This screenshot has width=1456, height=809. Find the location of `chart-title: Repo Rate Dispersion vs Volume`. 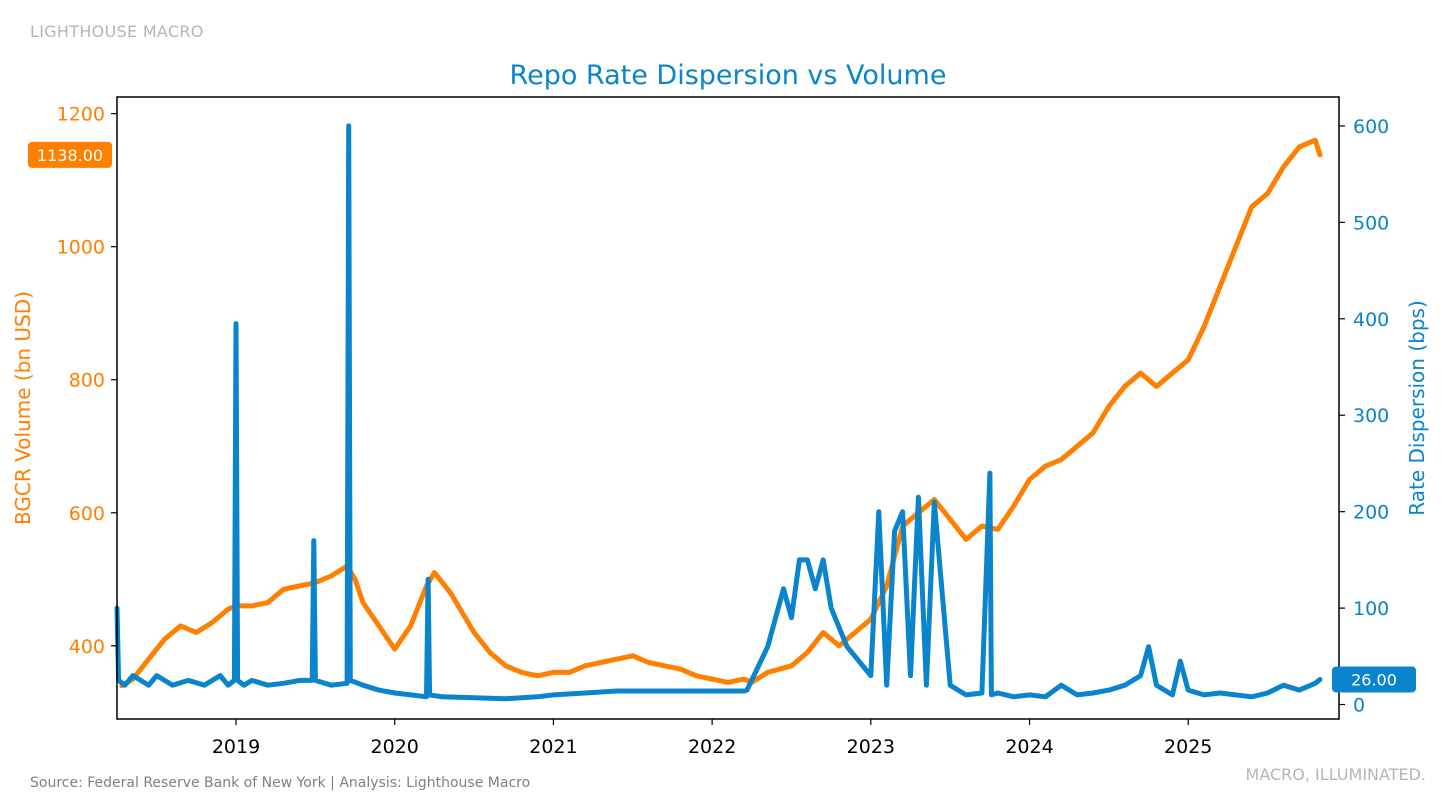

chart-title: Repo Rate Dispersion vs Volume is located at coordinates (728, 75).